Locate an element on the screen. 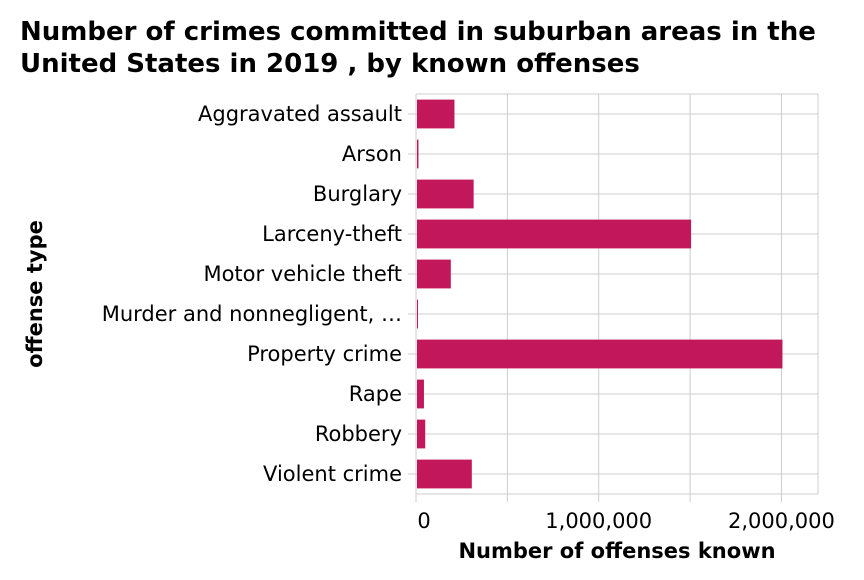  x-tick-labels: 0 1,000,000 2,000,000 is located at coordinates (626, 521).